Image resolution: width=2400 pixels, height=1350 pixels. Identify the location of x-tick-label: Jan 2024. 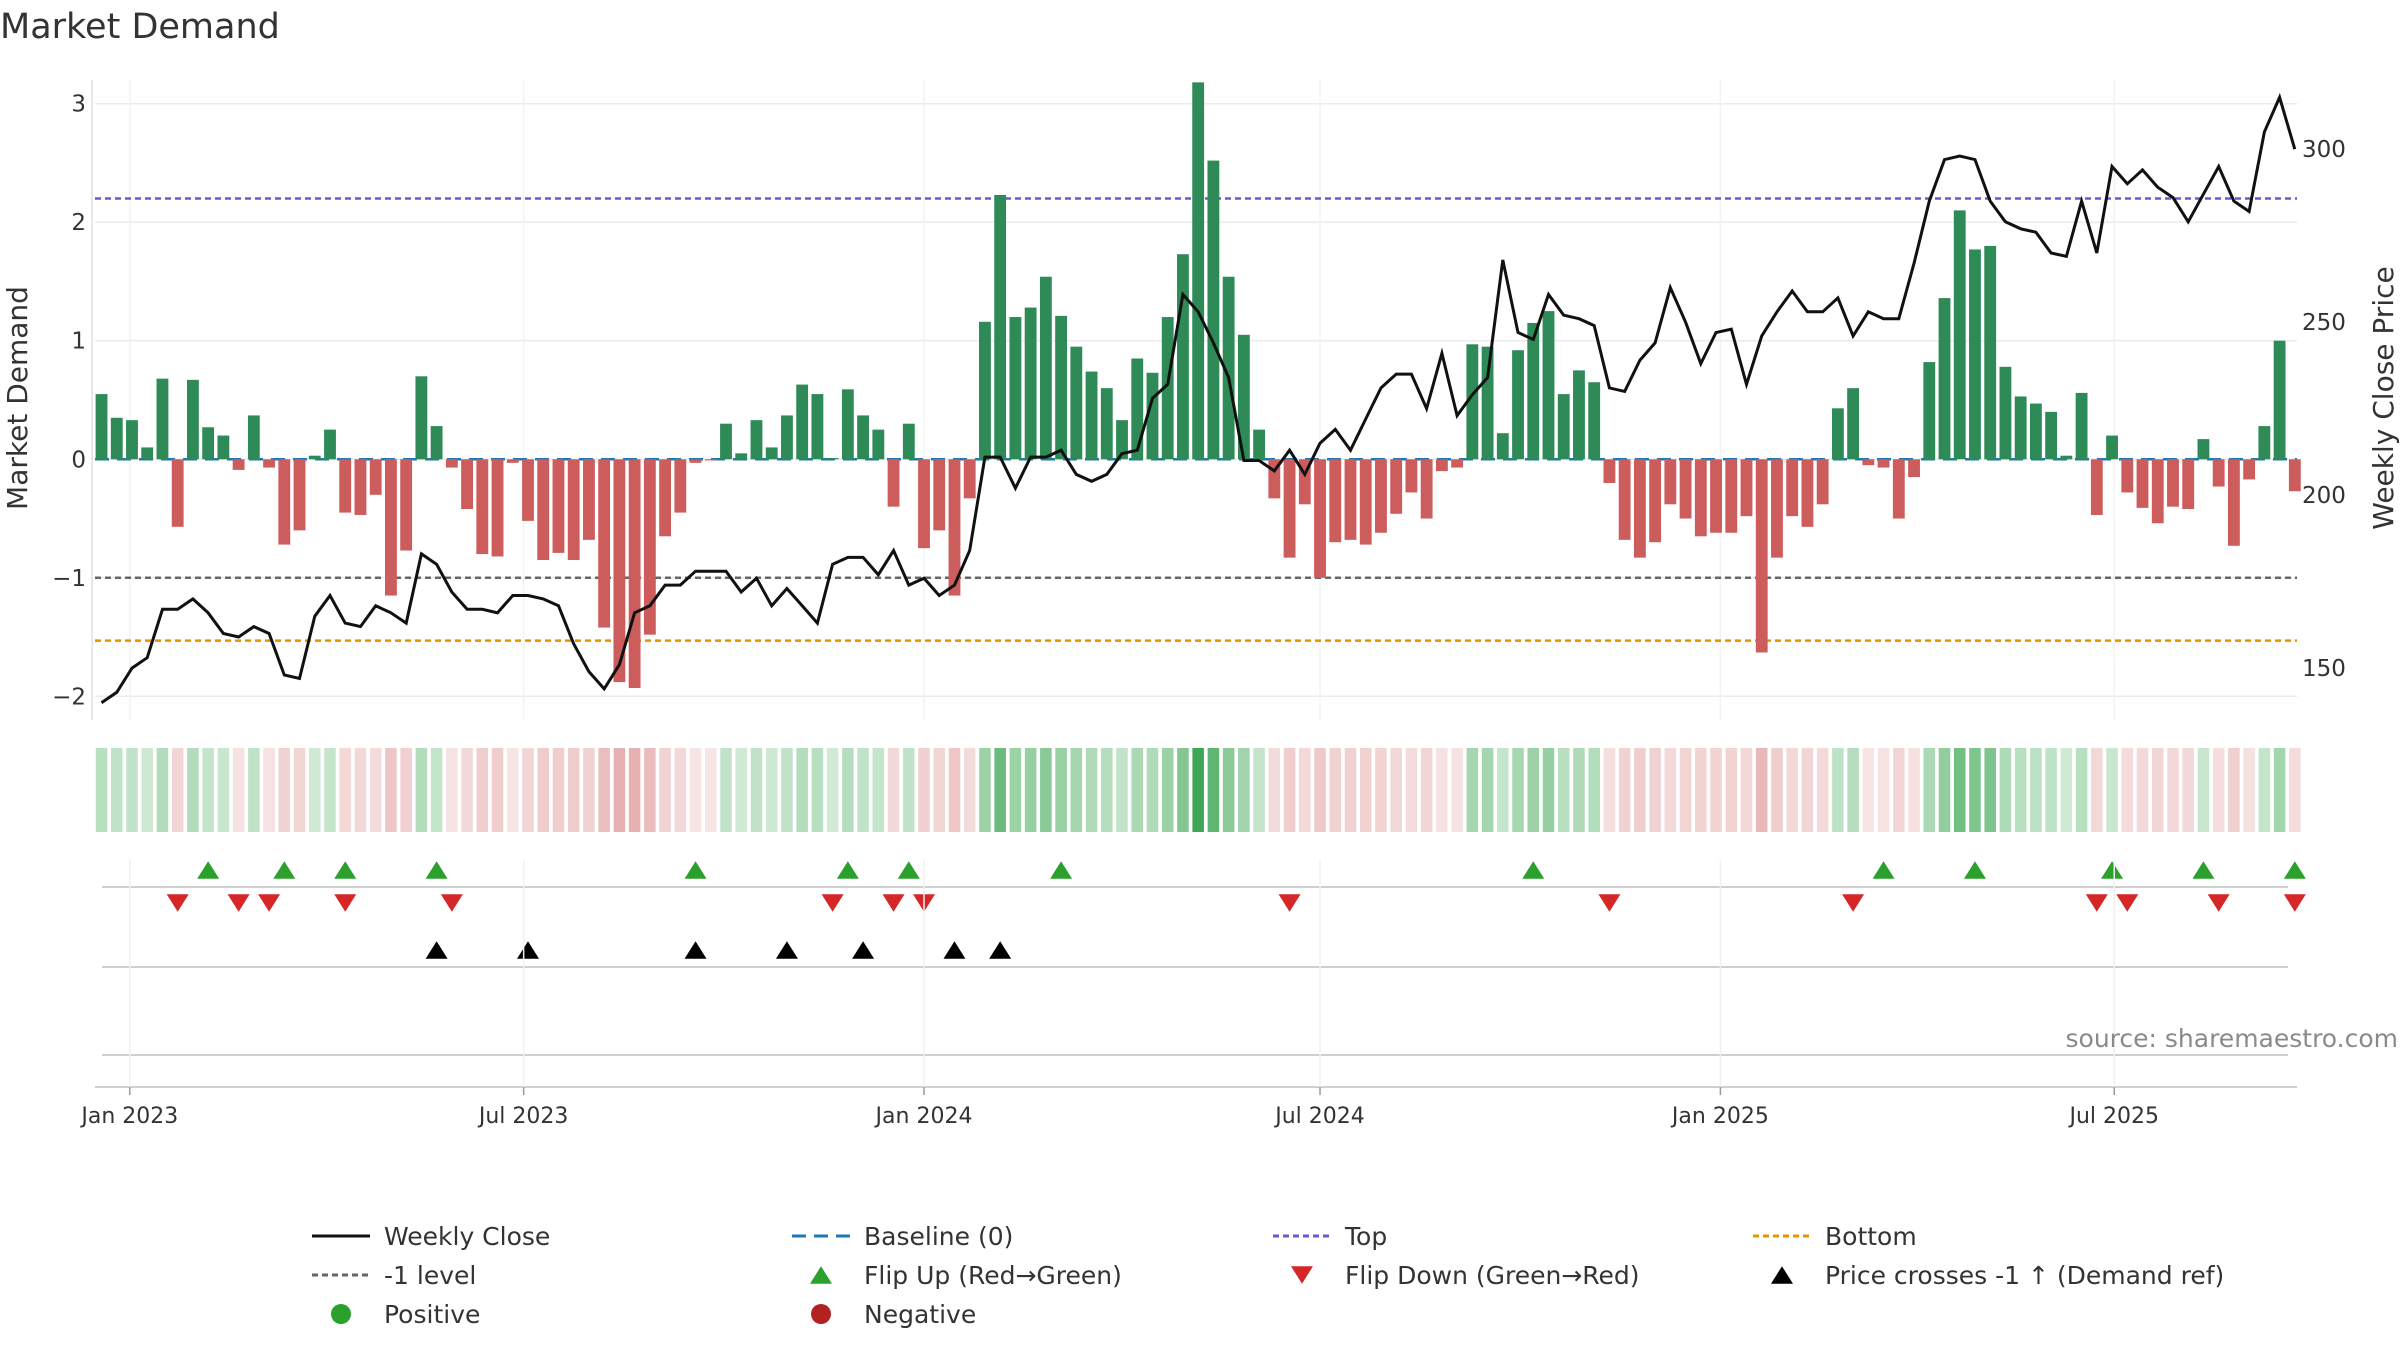
(923, 1116).